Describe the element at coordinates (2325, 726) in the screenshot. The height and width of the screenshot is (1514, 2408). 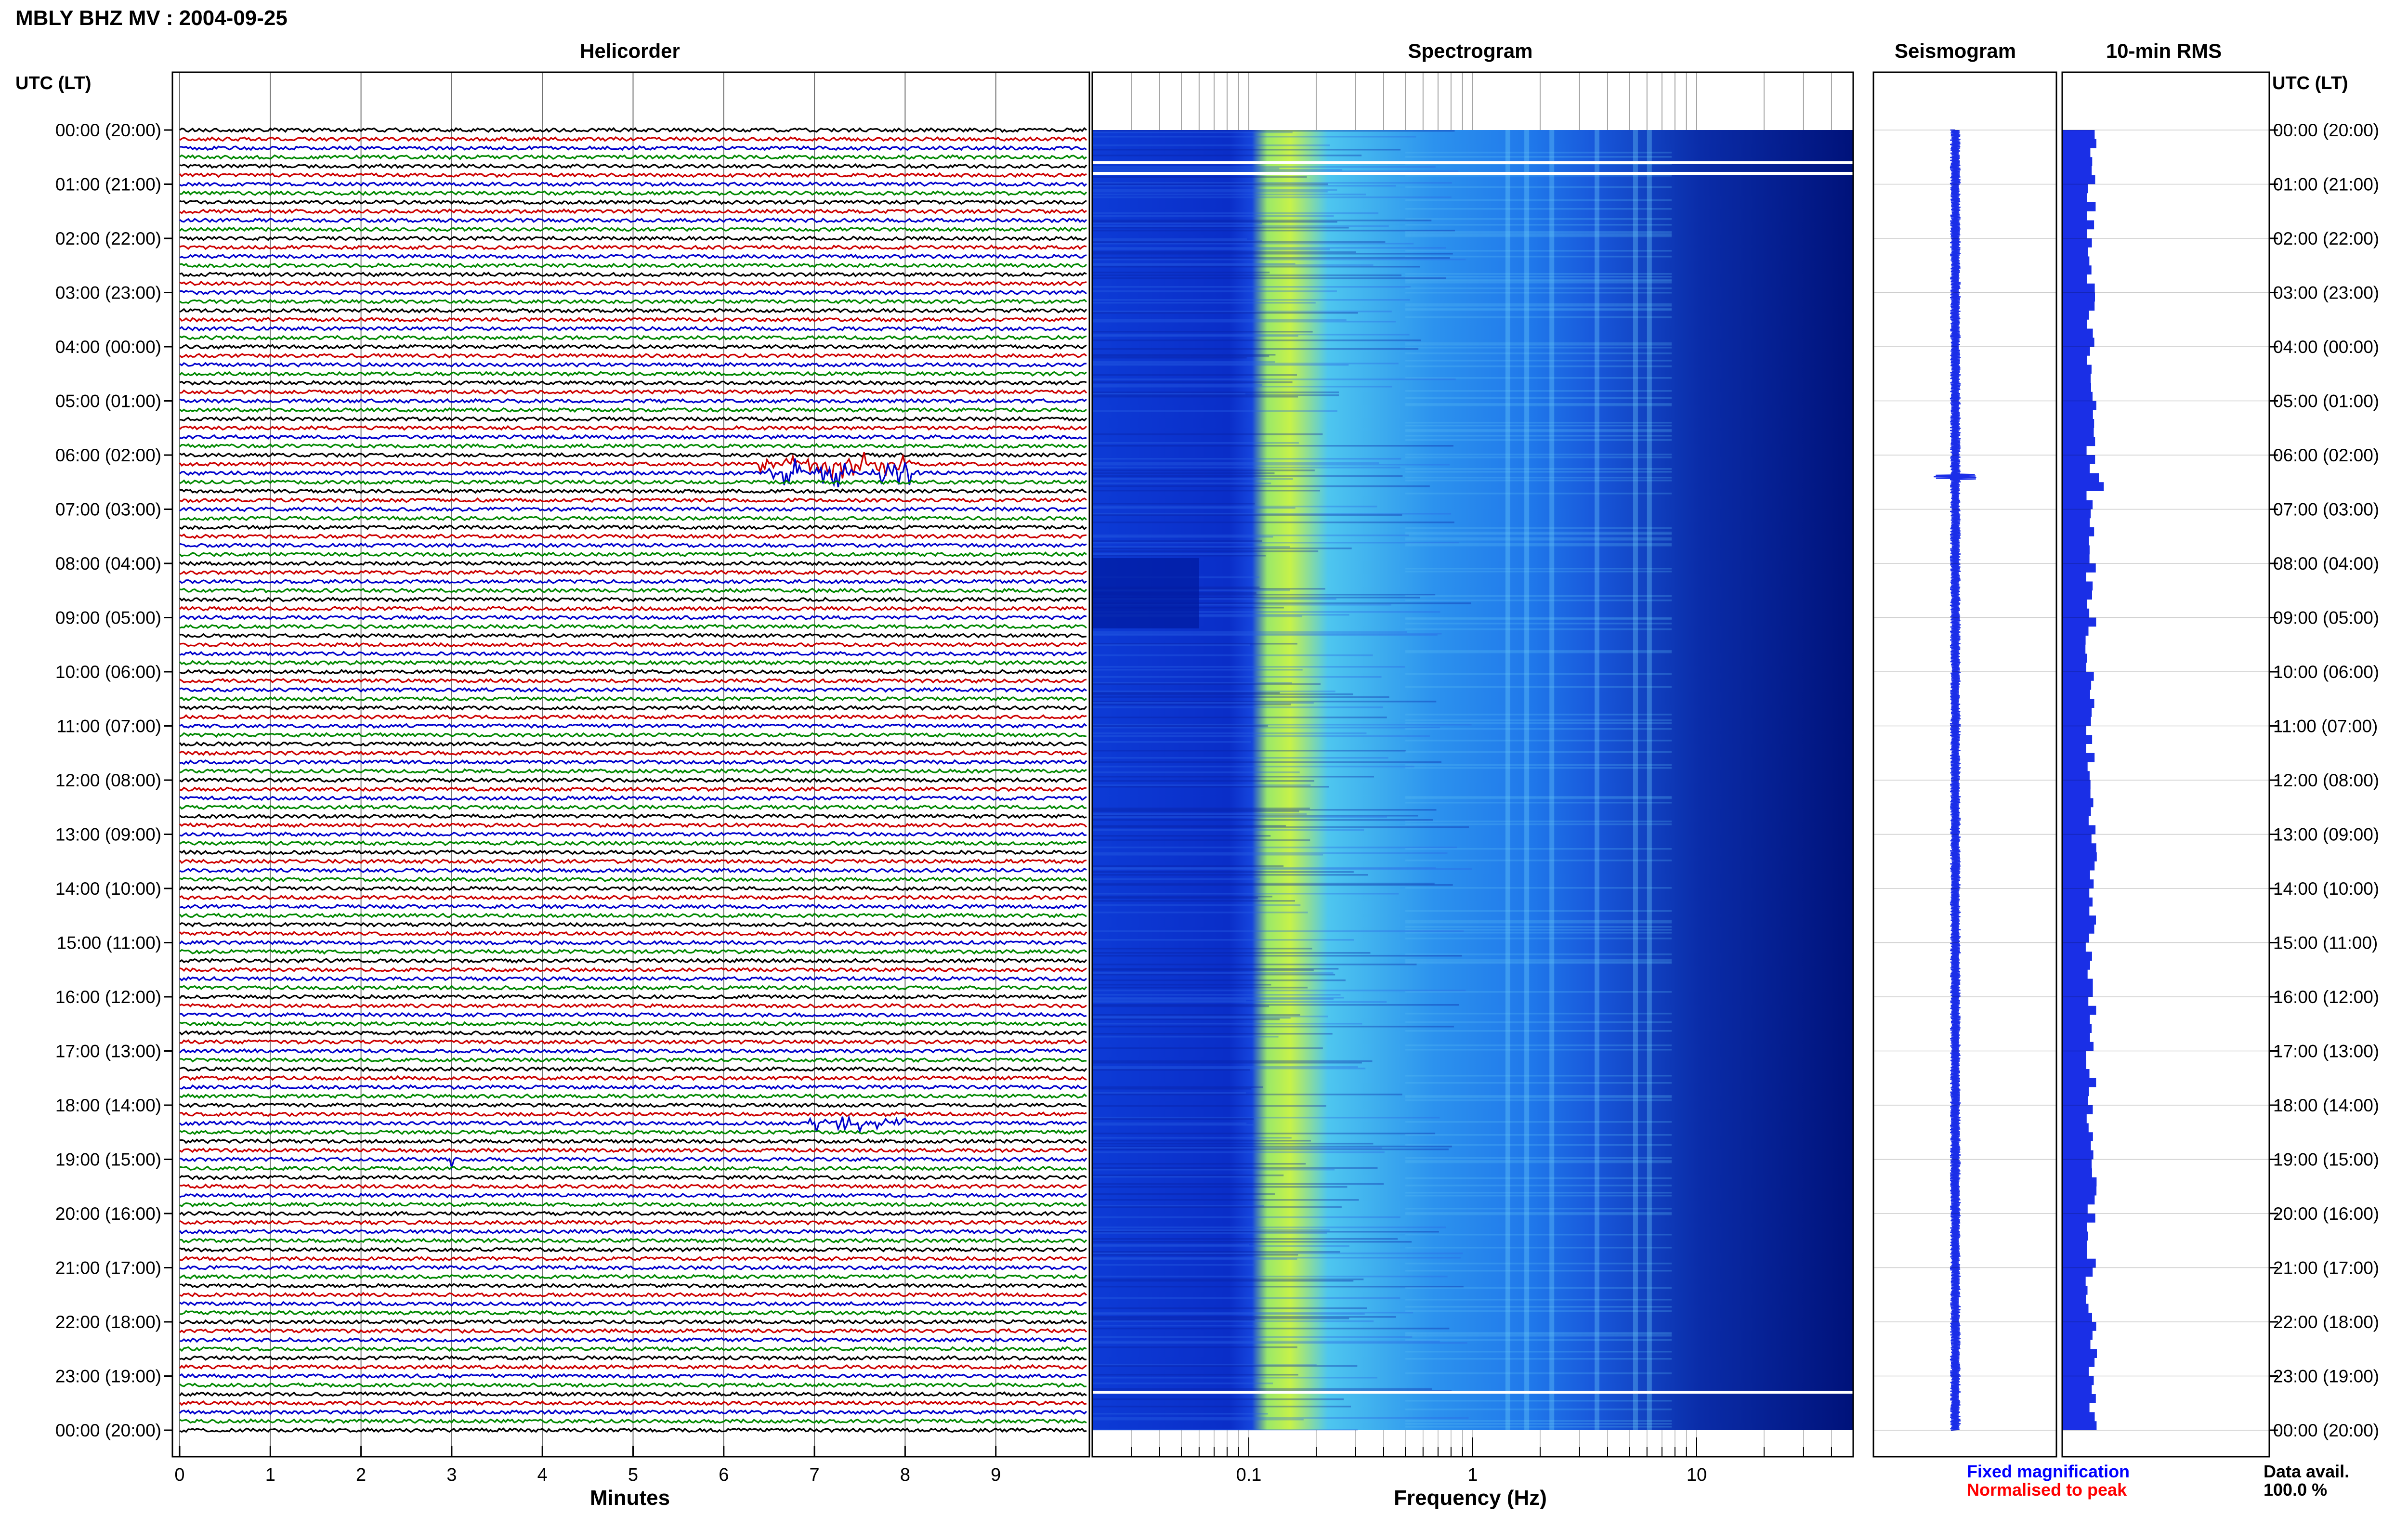
I see `hour-label-right: 11:00 (07:00)` at that location.